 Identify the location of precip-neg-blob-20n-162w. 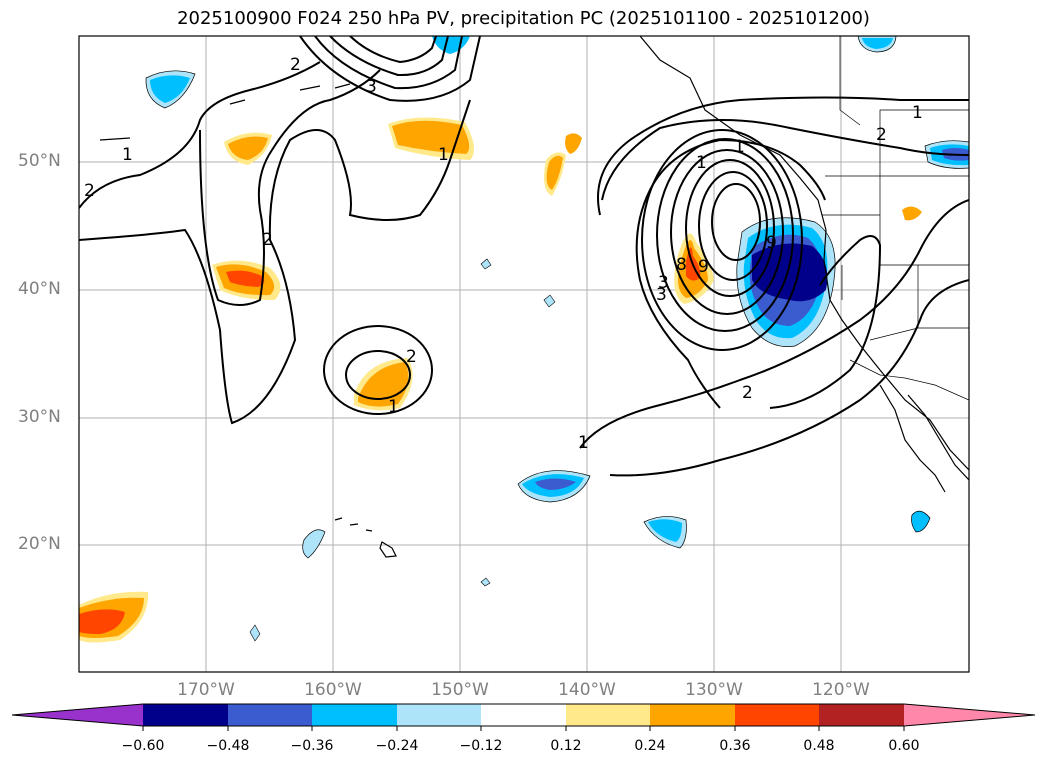
(314, 544).